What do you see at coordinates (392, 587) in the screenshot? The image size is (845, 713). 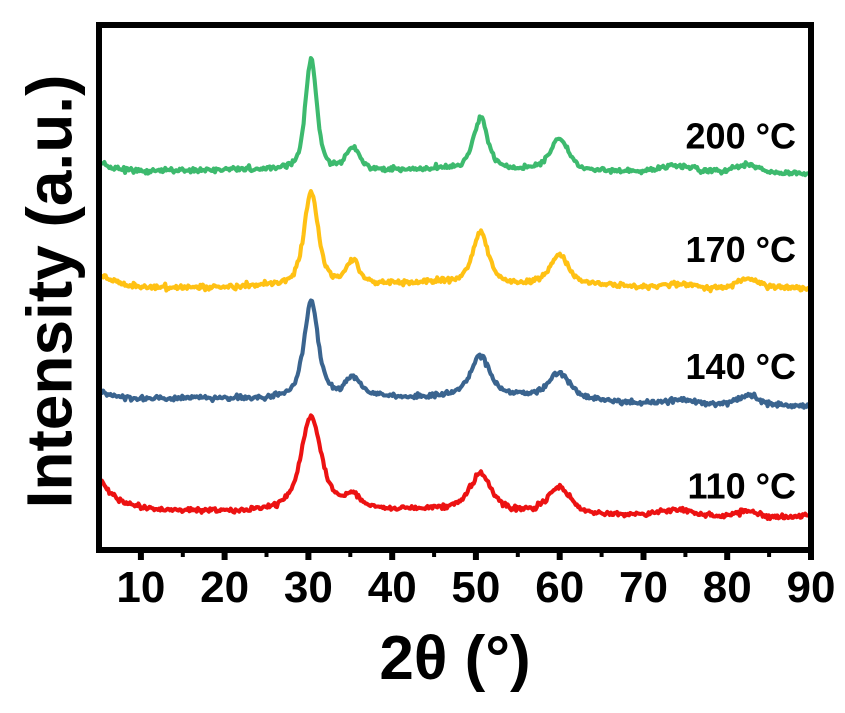 I see `svg-text: 40` at bounding box center [392, 587].